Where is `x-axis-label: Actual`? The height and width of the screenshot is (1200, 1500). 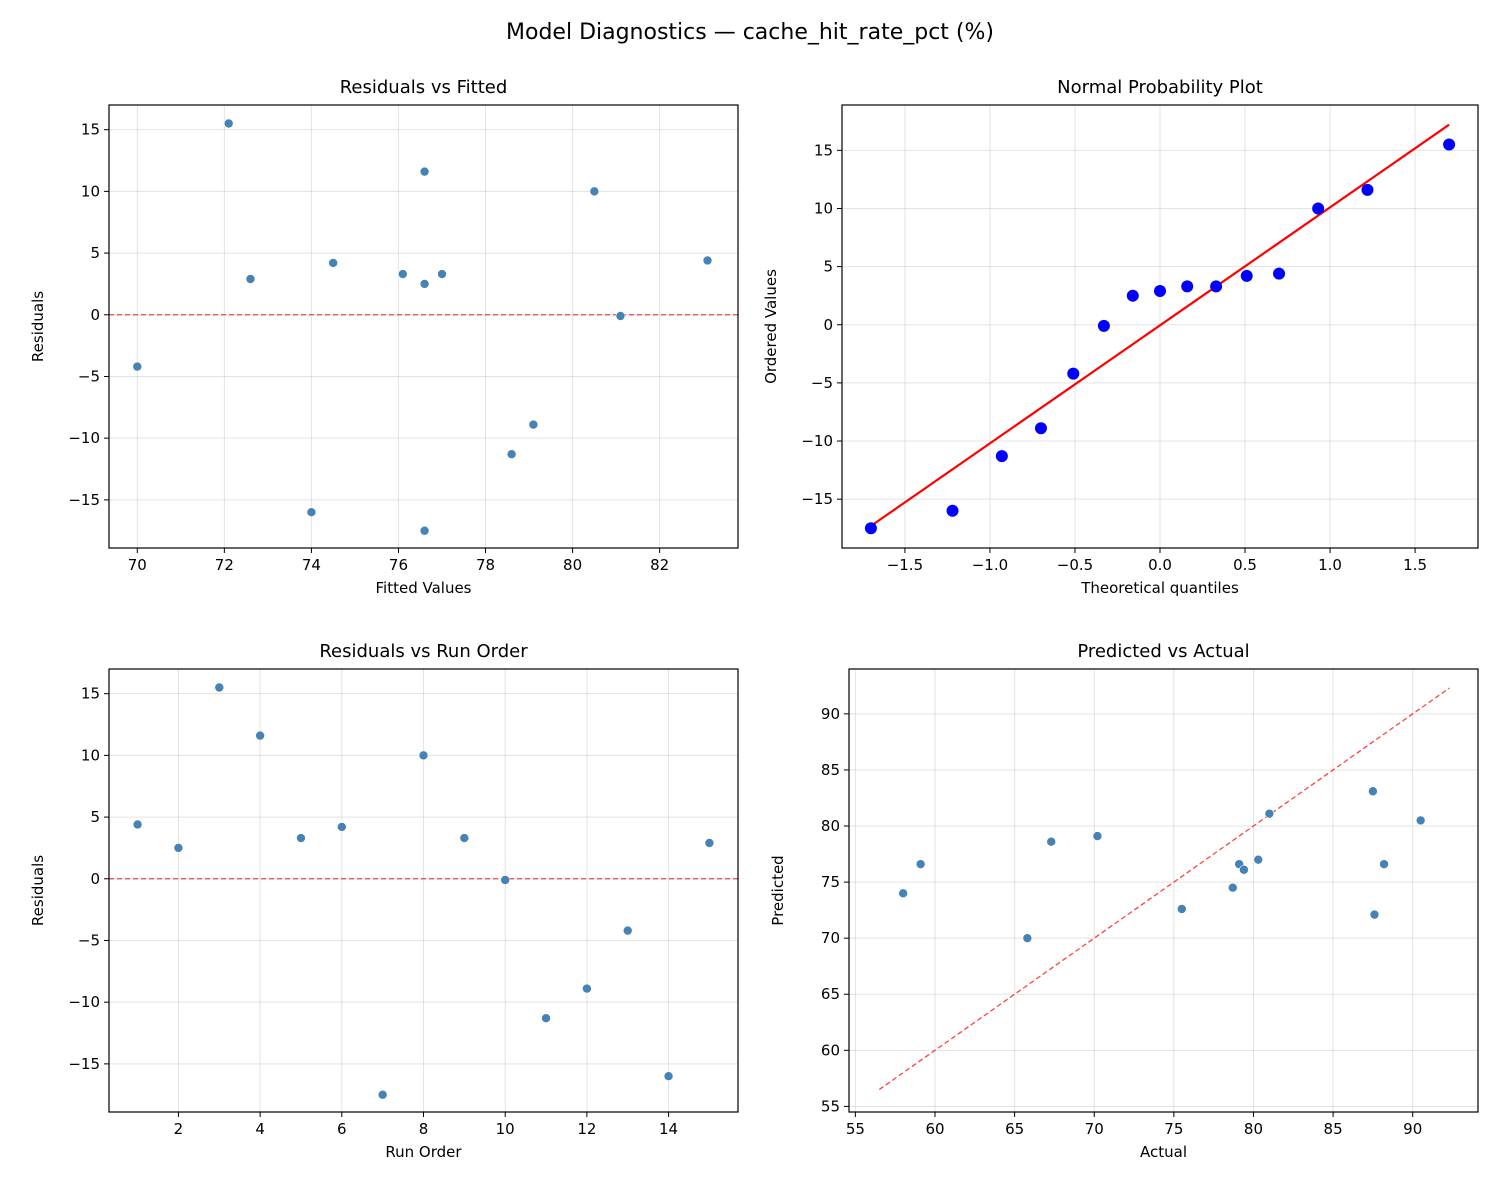
x-axis-label: Actual is located at coordinates (1163, 1152).